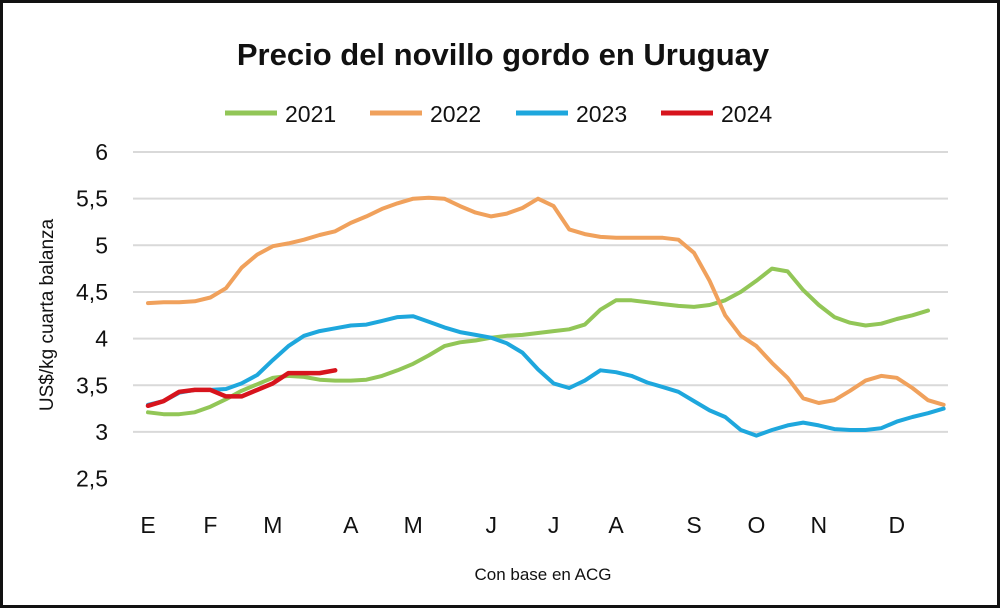 Image resolution: width=1000 pixels, height=608 pixels. What do you see at coordinates (310, 114) in the screenshot?
I see `legend-label-2021: 2021` at bounding box center [310, 114].